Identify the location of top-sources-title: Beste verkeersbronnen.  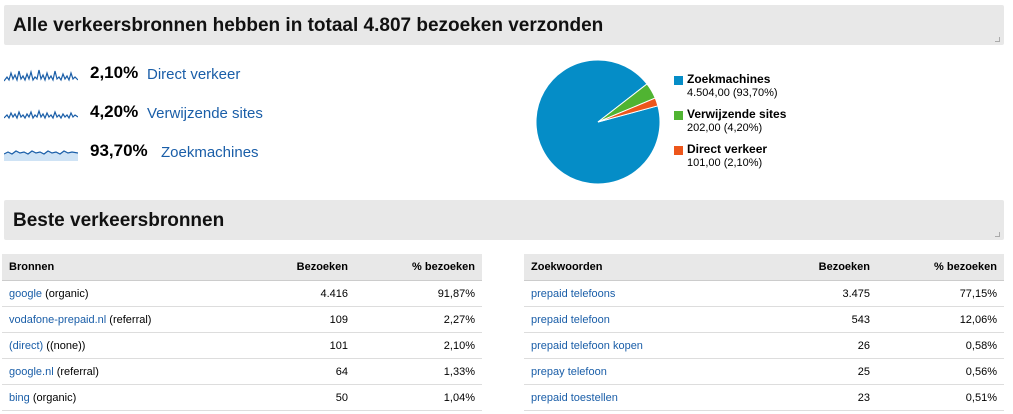
(119, 220).